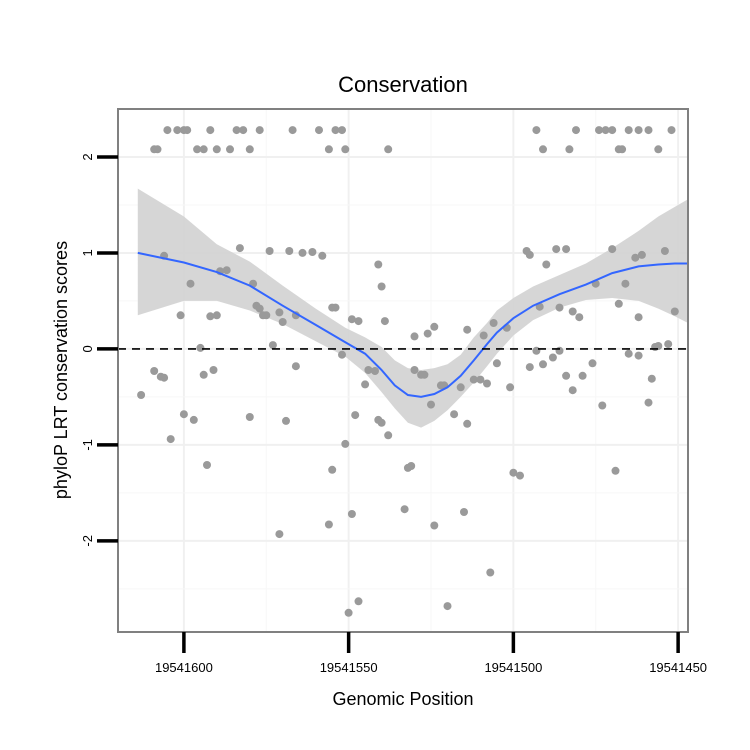  What do you see at coordinates (402, 699) in the screenshot?
I see `x-axis-title: Genomic Position` at bounding box center [402, 699].